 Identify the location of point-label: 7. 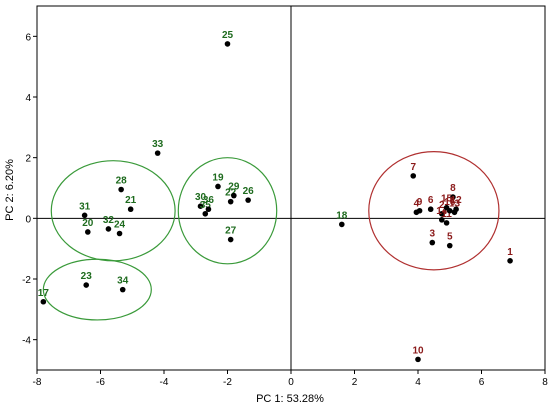
(413, 167).